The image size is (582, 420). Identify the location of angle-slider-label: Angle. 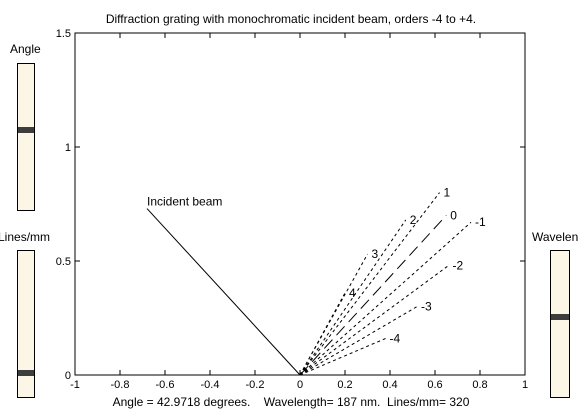
(25, 49).